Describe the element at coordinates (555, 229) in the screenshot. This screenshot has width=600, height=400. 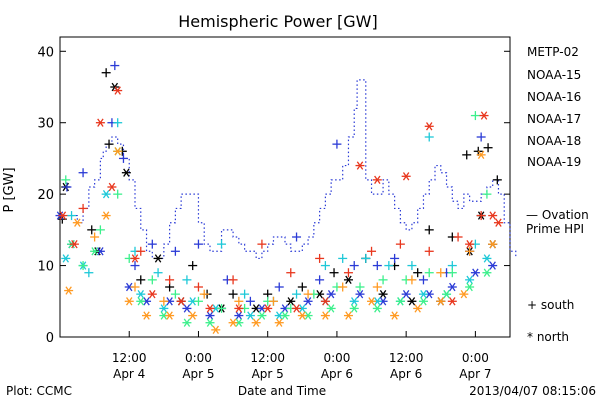
I see `legend-ovation-line2: Prime HPI` at that location.